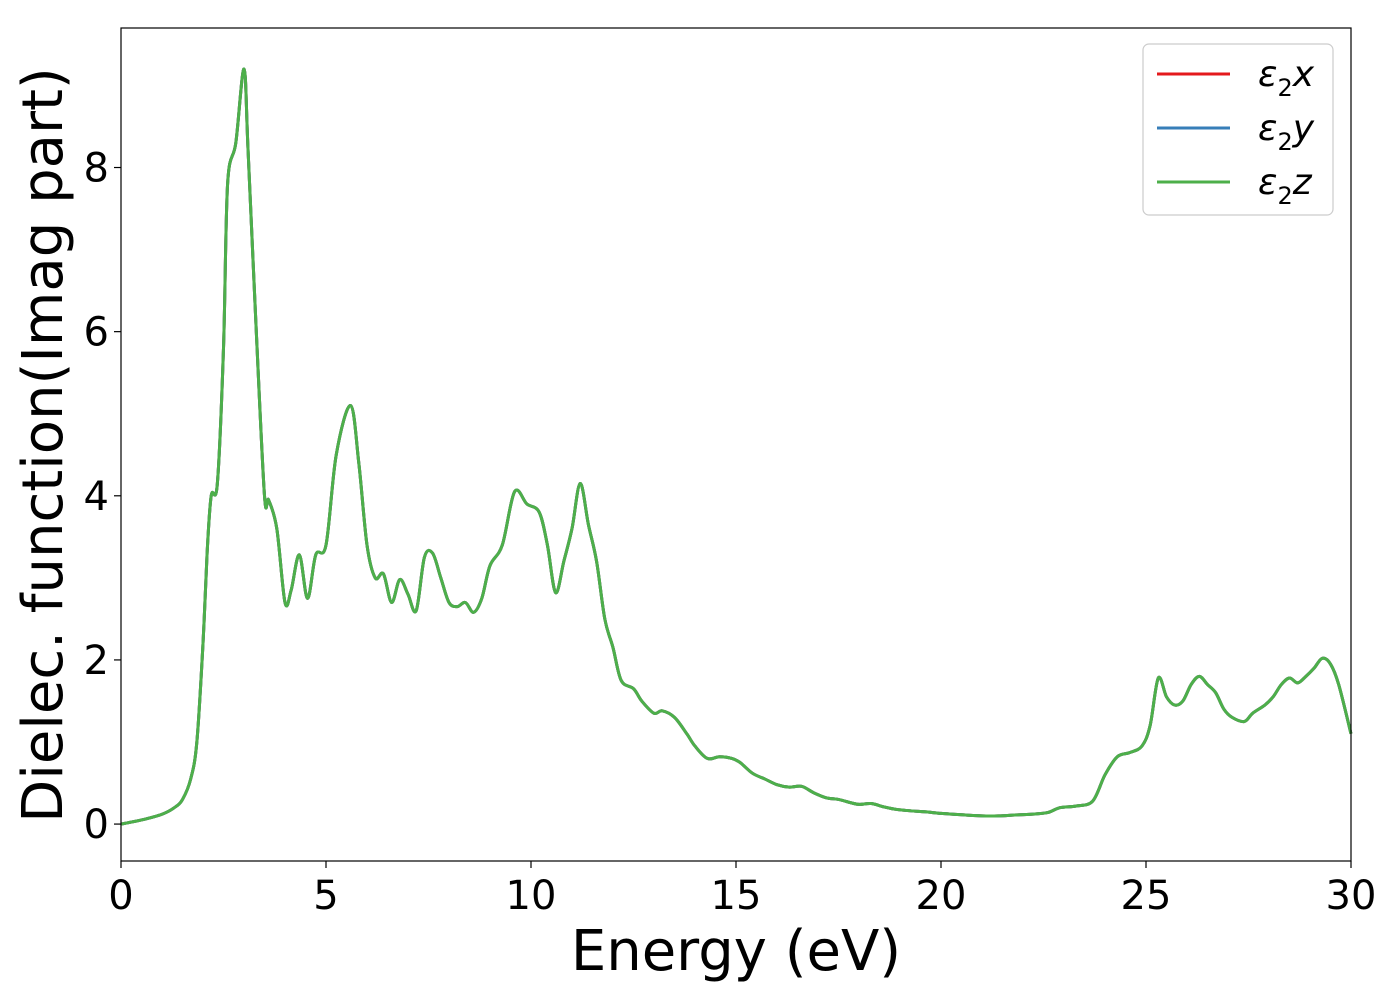 The image size is (1400, 1000). What do you see at coordinates (43, 445) in the screenshot?
I see `y-axis-title: Dielec. function(Imag part)` at bounding box center [43, 445].